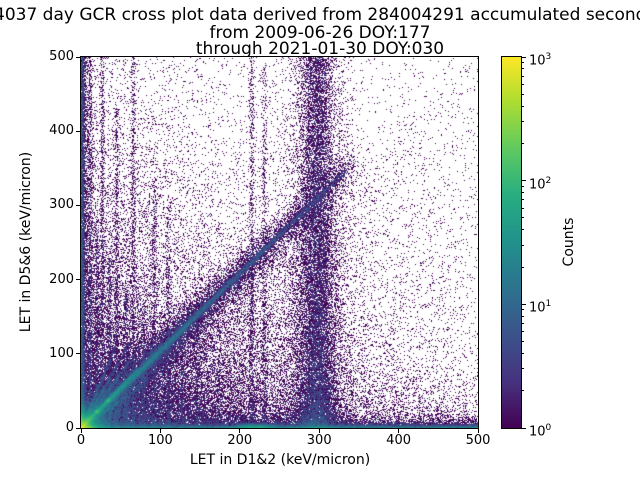 This screenshot has width=640, height=480. What do you see at coordinates (61, 205) in the screenshot?
I see `y-tick-label: 300` at bounding box center [61, 205].